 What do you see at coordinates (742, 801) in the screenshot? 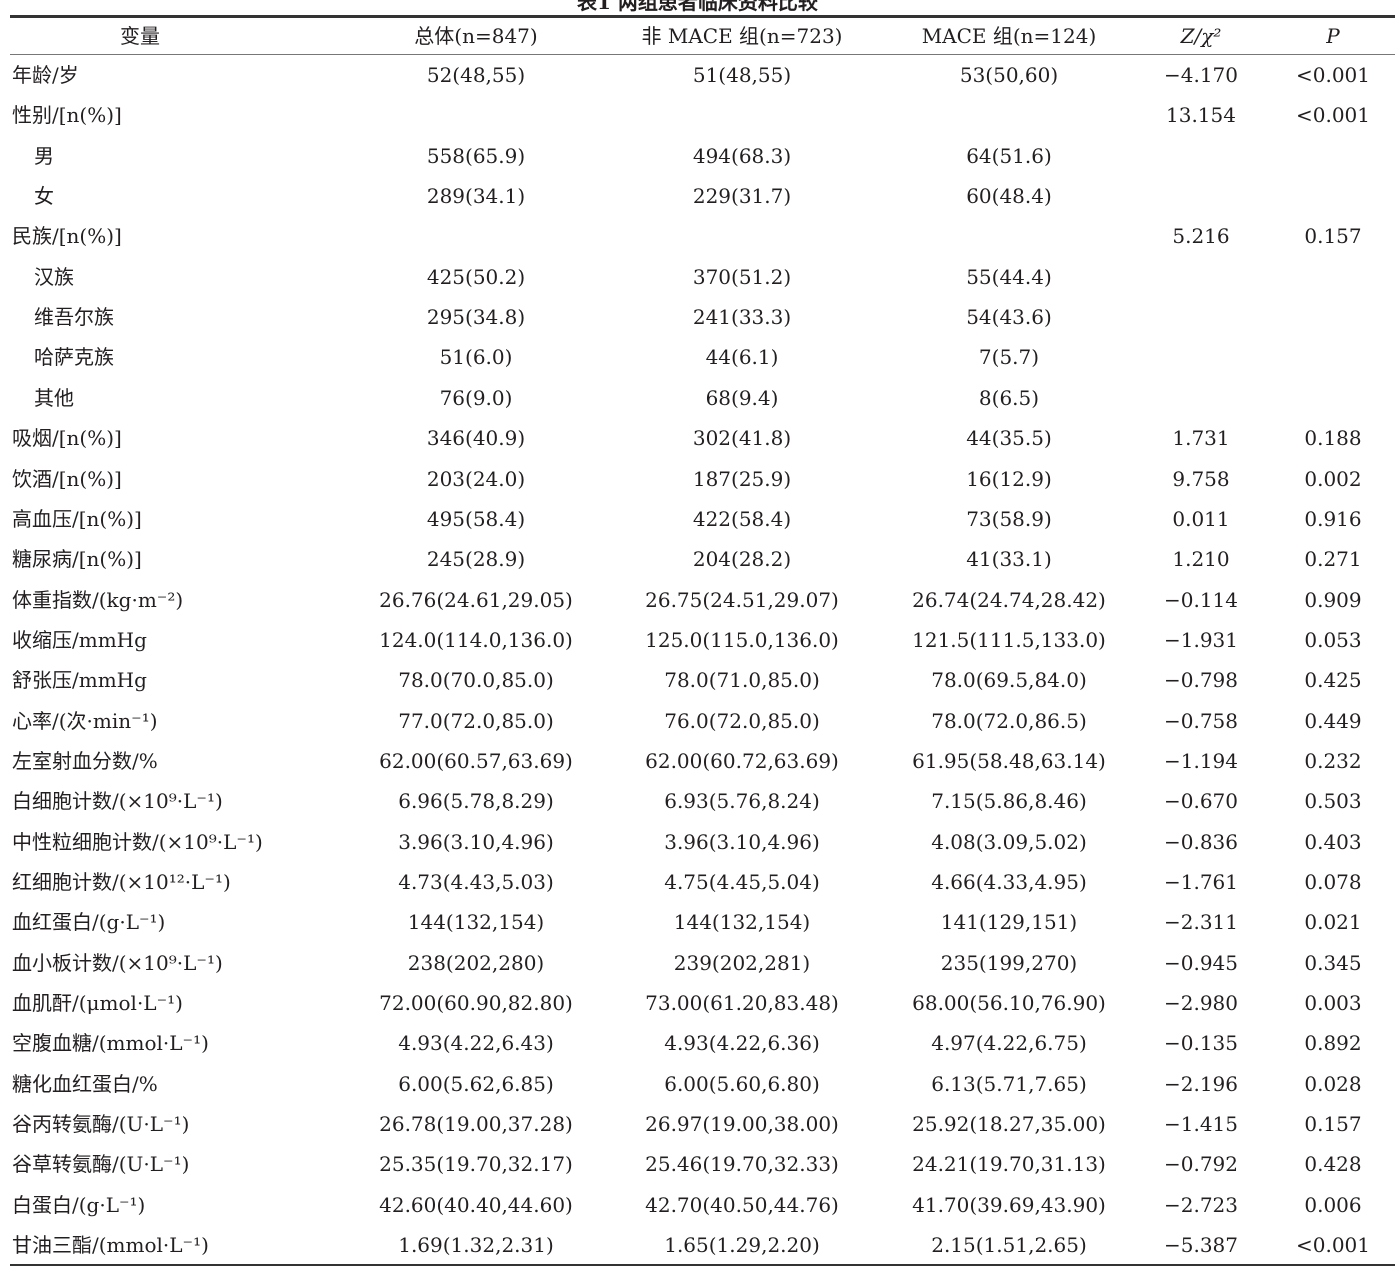
I see `cell-non-mace: 6.93(5.76,8.24)` at bounding box center [742, 801].